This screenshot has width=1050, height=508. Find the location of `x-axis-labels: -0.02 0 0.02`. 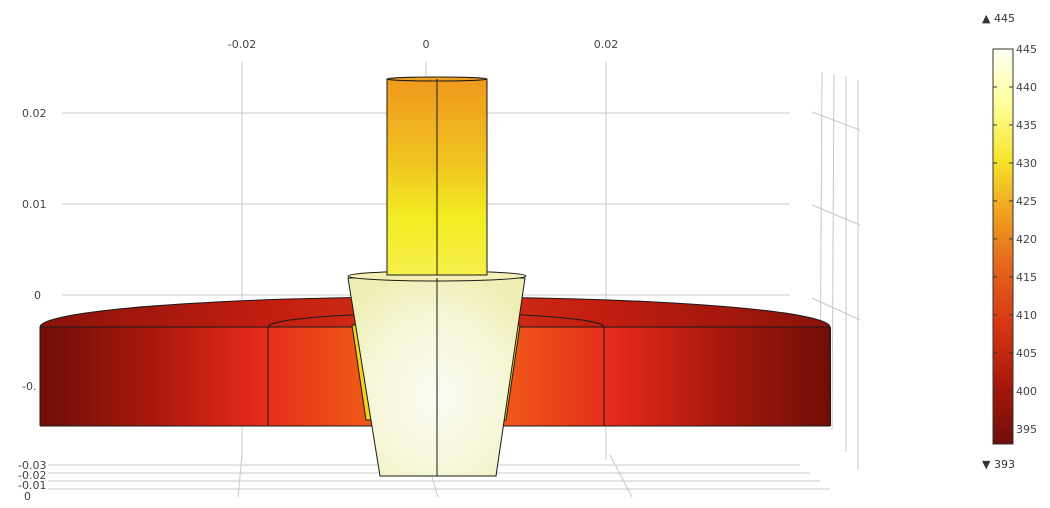

x-axis-labels: -0.02 0 0.02 is located at coordinates (423, 44).